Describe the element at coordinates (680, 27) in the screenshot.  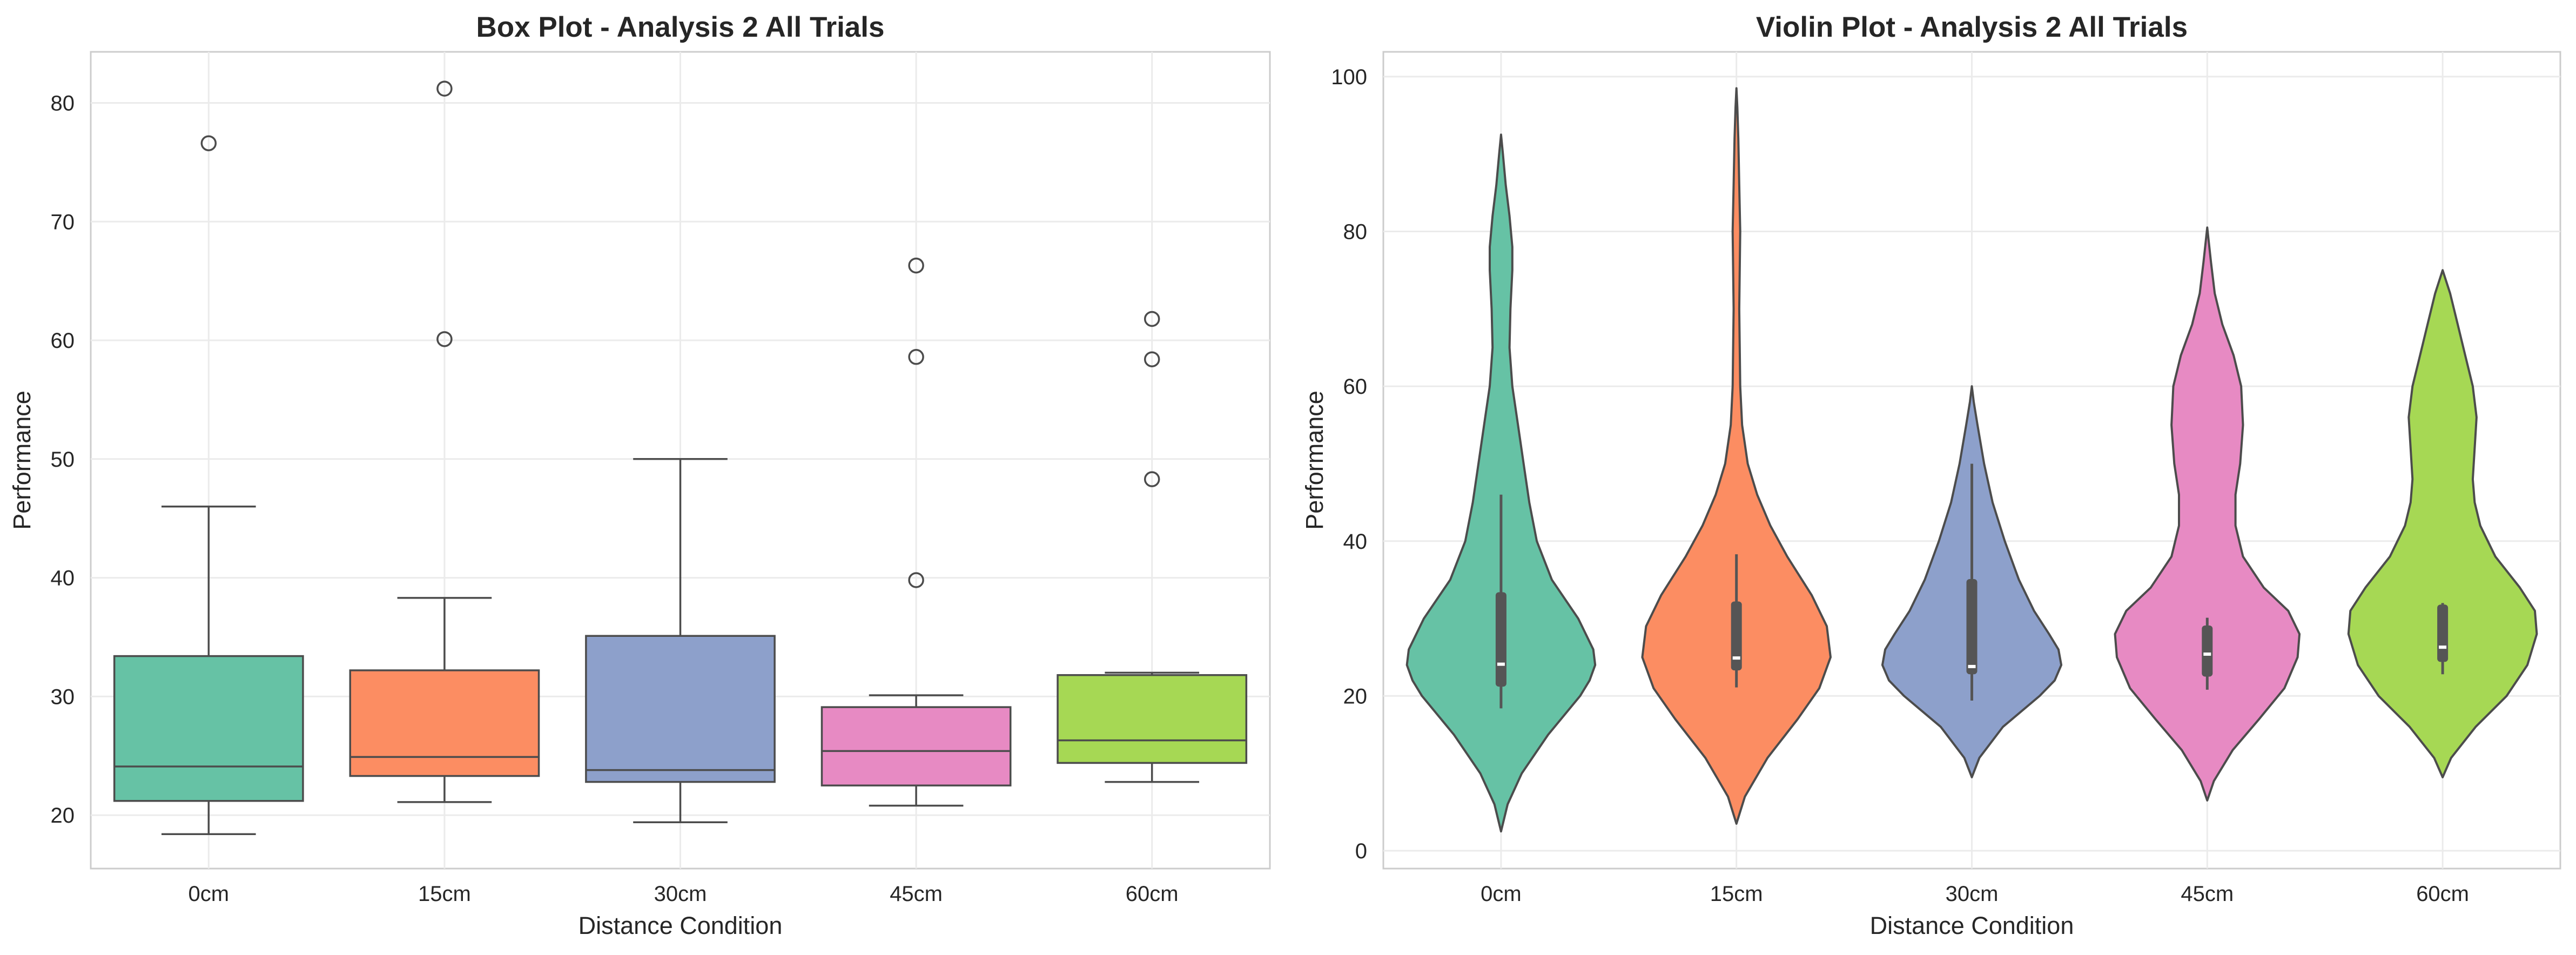
I see `box-plot-title: Box Plot - Analysis 2 All Trials` at that location.